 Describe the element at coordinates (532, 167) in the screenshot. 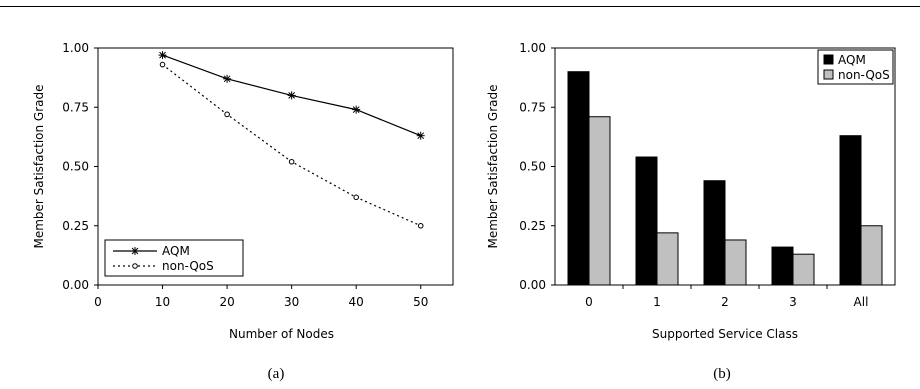

I see `y-tick-label-b: 0.50` at that location.